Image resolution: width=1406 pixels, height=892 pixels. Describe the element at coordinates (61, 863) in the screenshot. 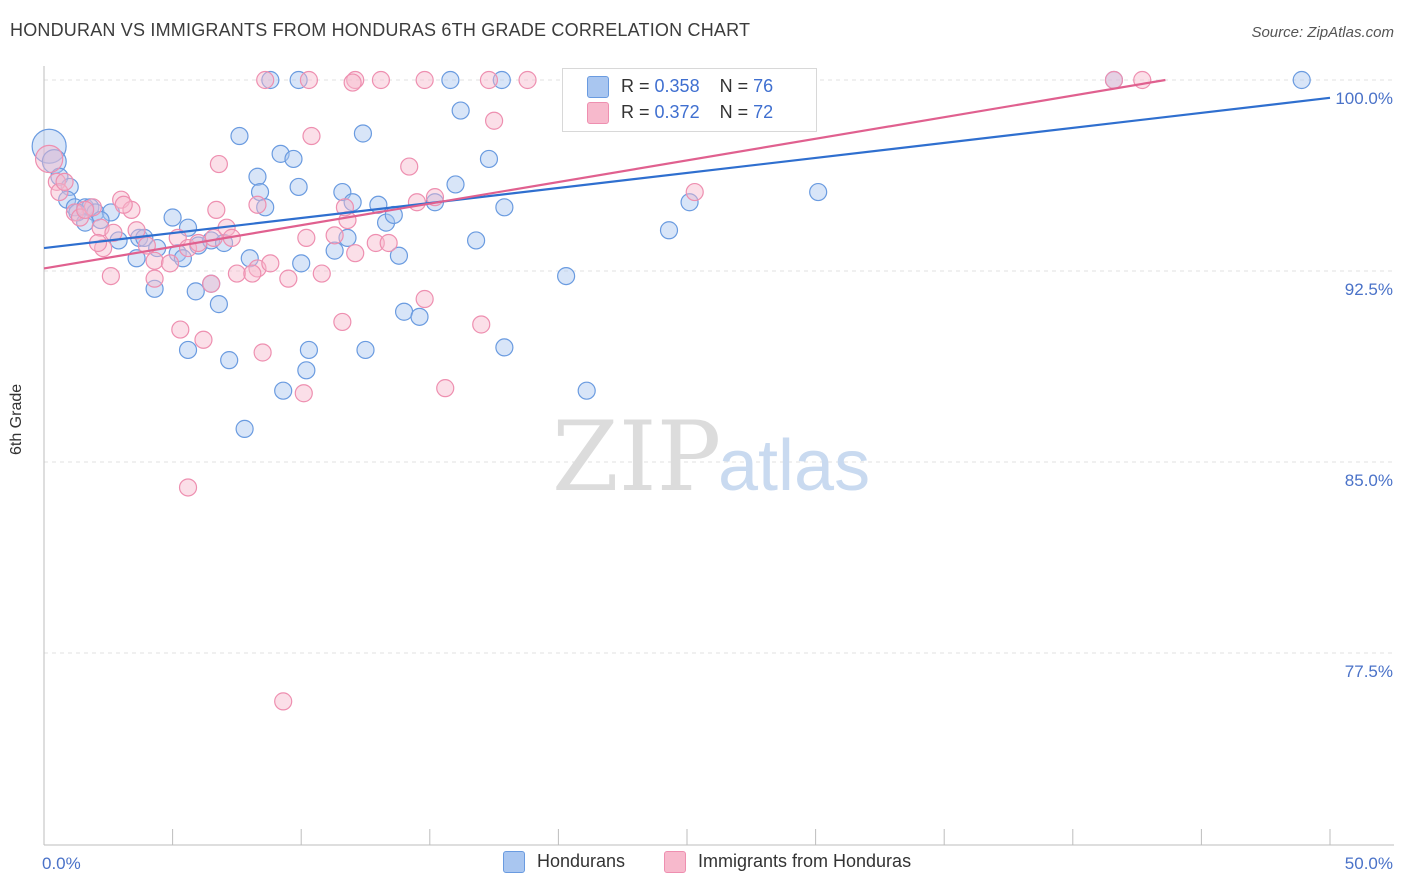

I see `x-tick-label: 0.0%` at that location.